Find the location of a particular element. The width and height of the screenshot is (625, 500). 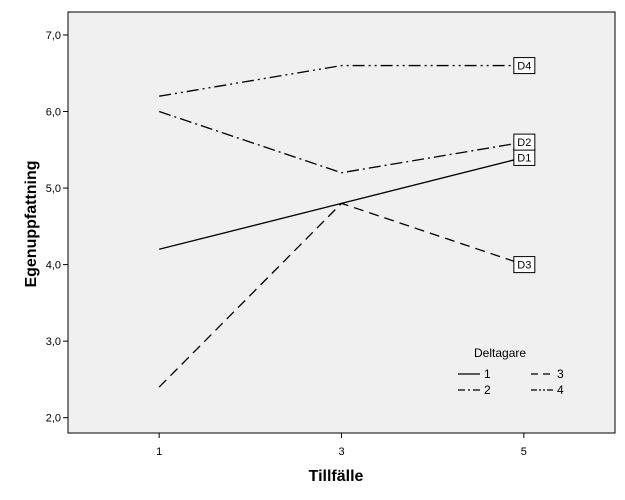

x-tick-label: 3 is located at coordinates (341, 452).